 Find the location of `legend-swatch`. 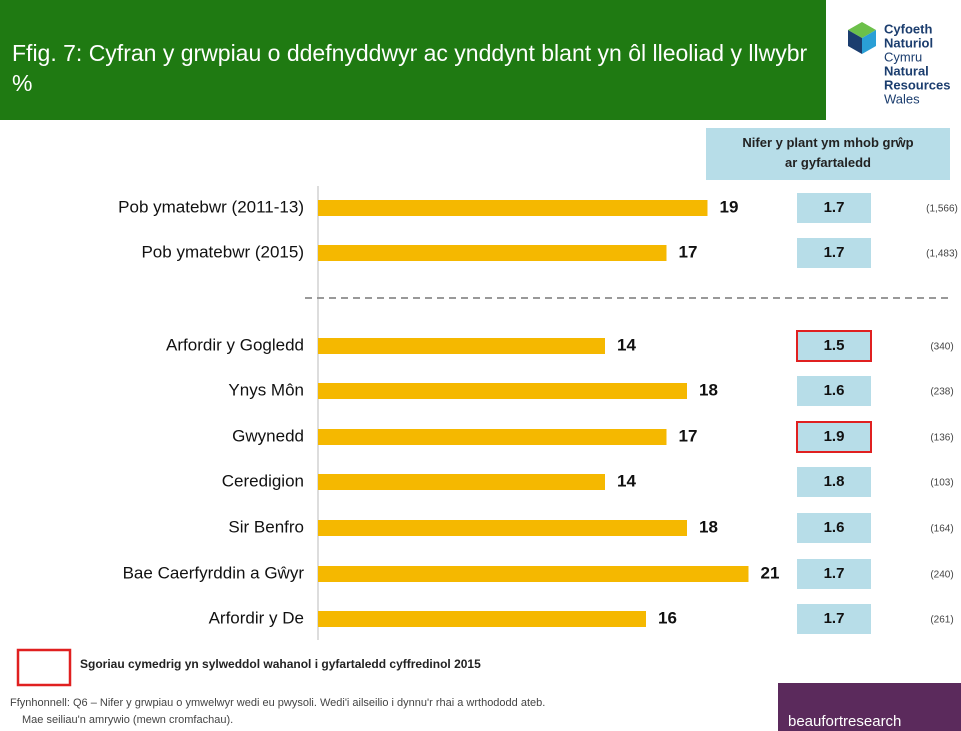

legend-swatch is located at coordinates (44, 667).